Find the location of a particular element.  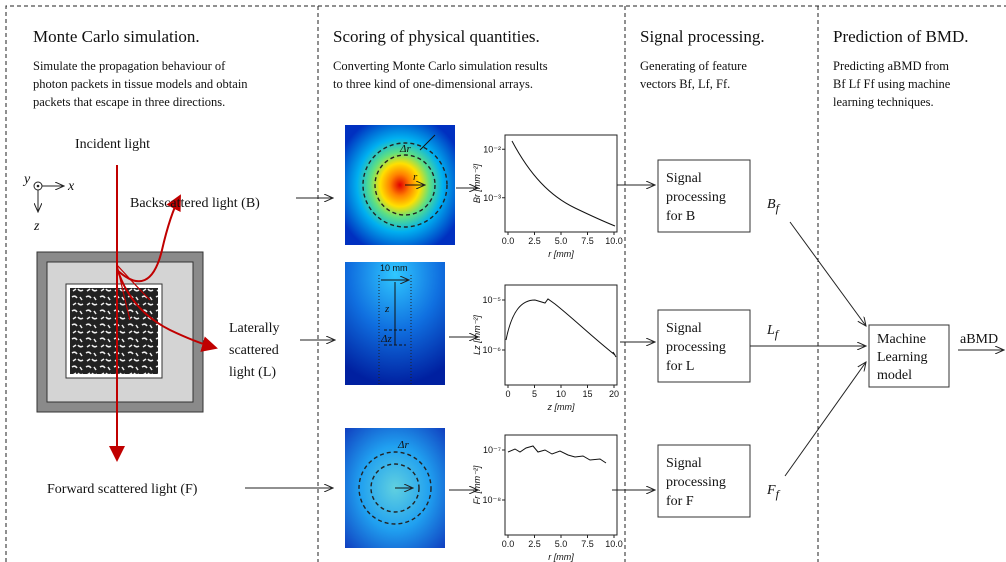

x-tick-label: 0 is located at coordinates (507, 394).